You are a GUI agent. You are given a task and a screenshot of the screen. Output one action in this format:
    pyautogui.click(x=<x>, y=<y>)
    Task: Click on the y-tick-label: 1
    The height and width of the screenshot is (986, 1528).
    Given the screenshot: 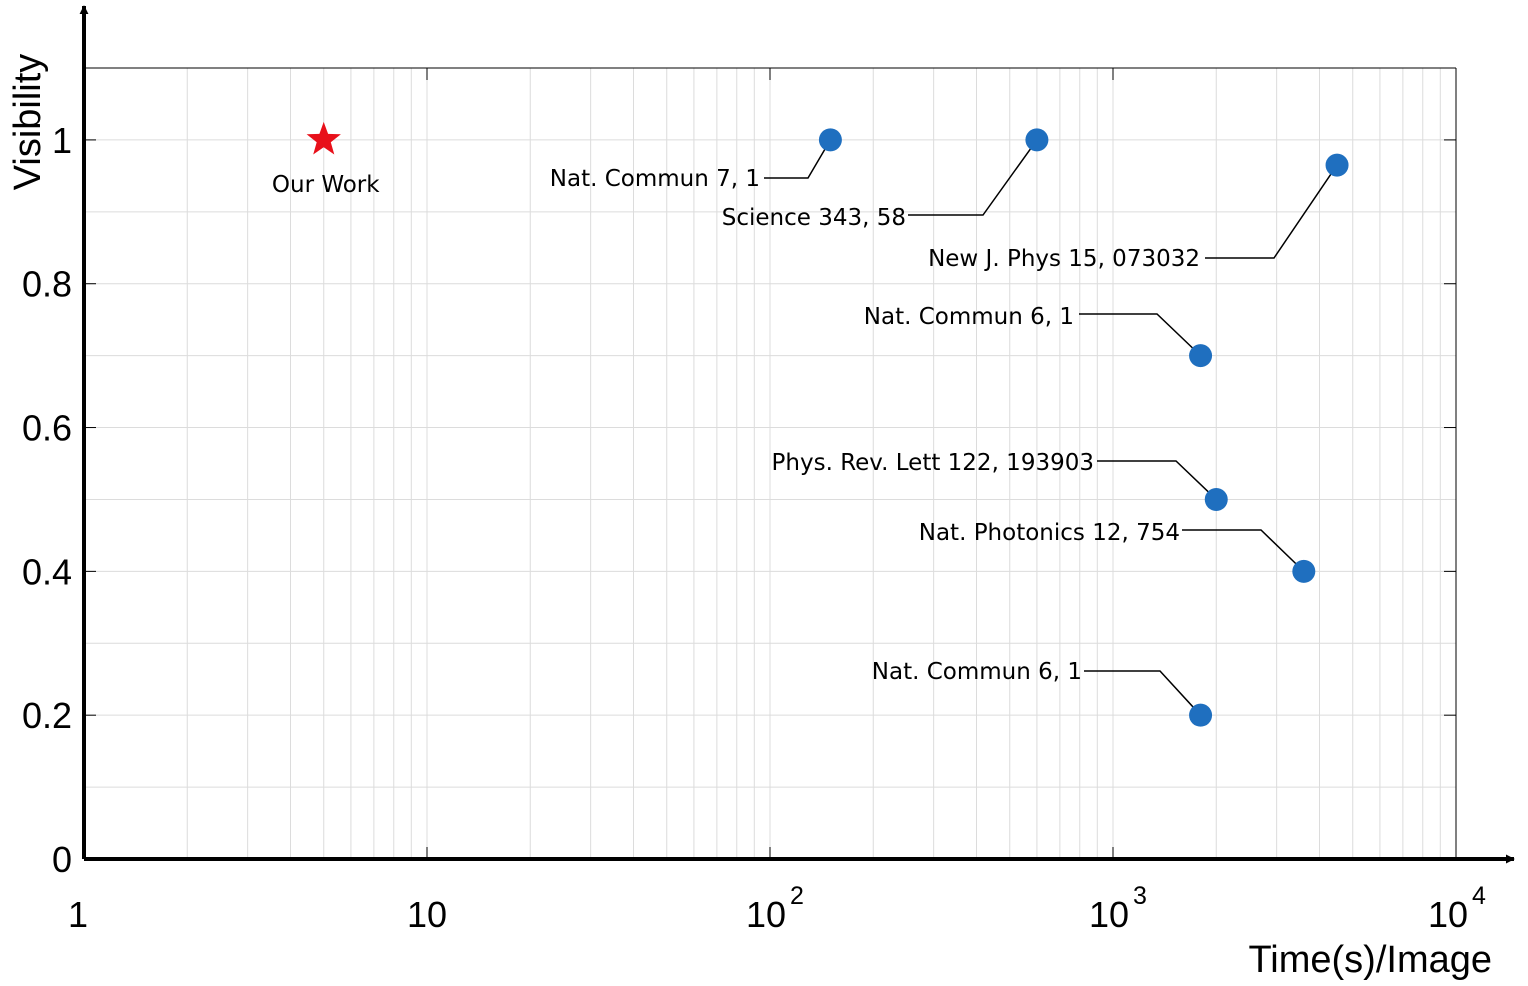 What is the action you would take?
    pyautogui.click(x=62, y=140)
    